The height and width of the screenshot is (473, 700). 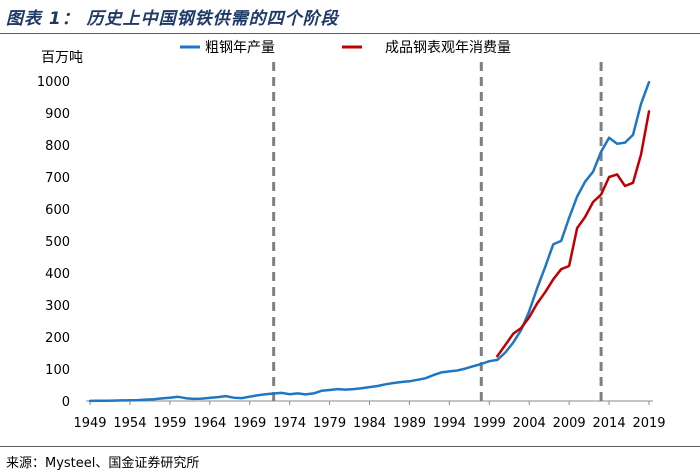 What do you see at coordinates (57, 210) in the screenshot?
I see `y-tick-label: 600` at bounding box center [57, 210].